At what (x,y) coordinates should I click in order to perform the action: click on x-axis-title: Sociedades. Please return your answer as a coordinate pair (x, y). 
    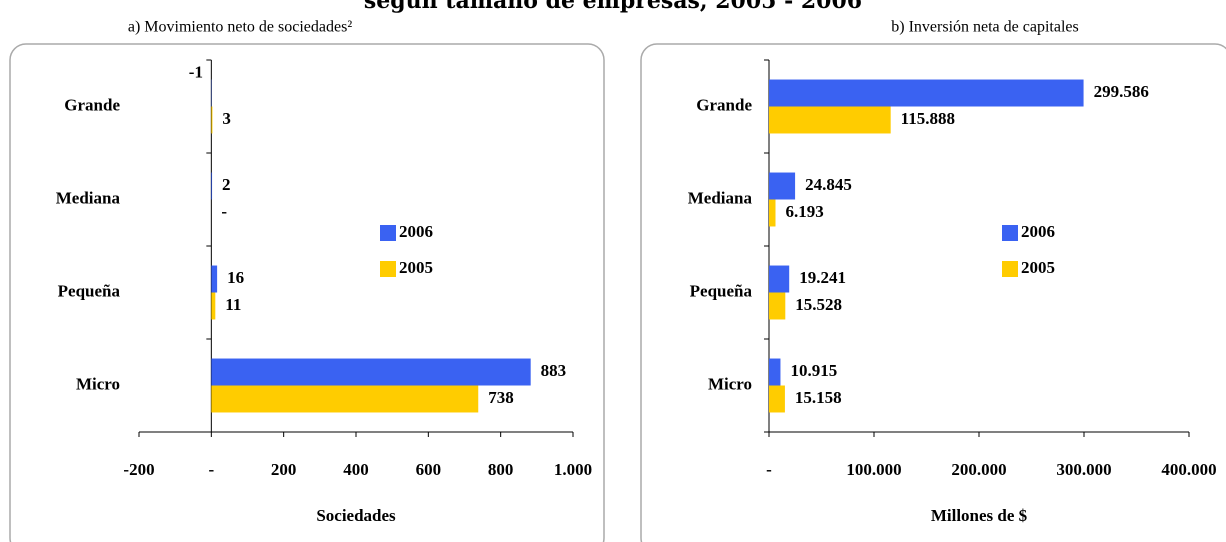
    Looking at the image, I should click on (356, 515).